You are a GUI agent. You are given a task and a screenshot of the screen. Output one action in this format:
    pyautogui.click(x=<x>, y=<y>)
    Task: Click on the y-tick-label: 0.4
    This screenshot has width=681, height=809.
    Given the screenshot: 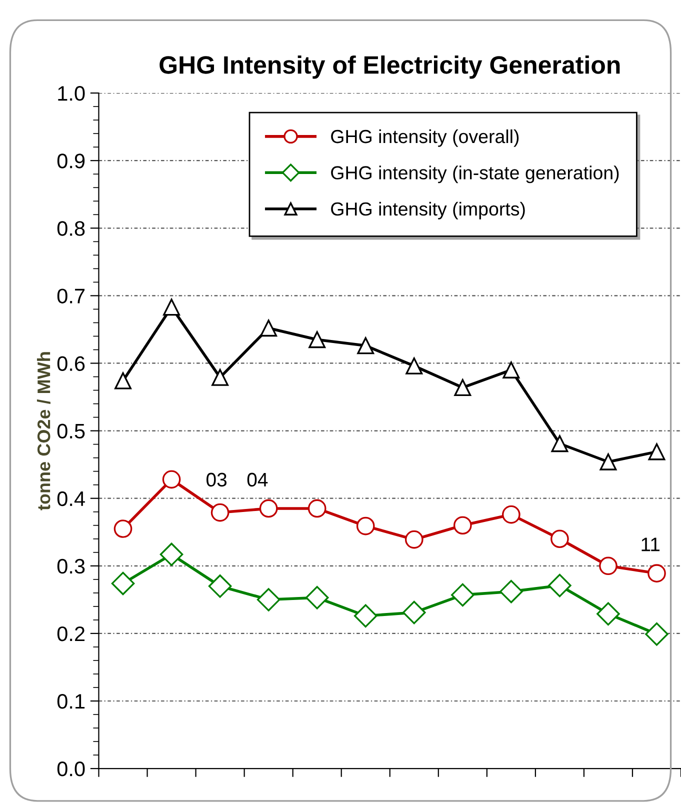 What is the action you would take?
    pyautogui.click(x=71, y=498)
    